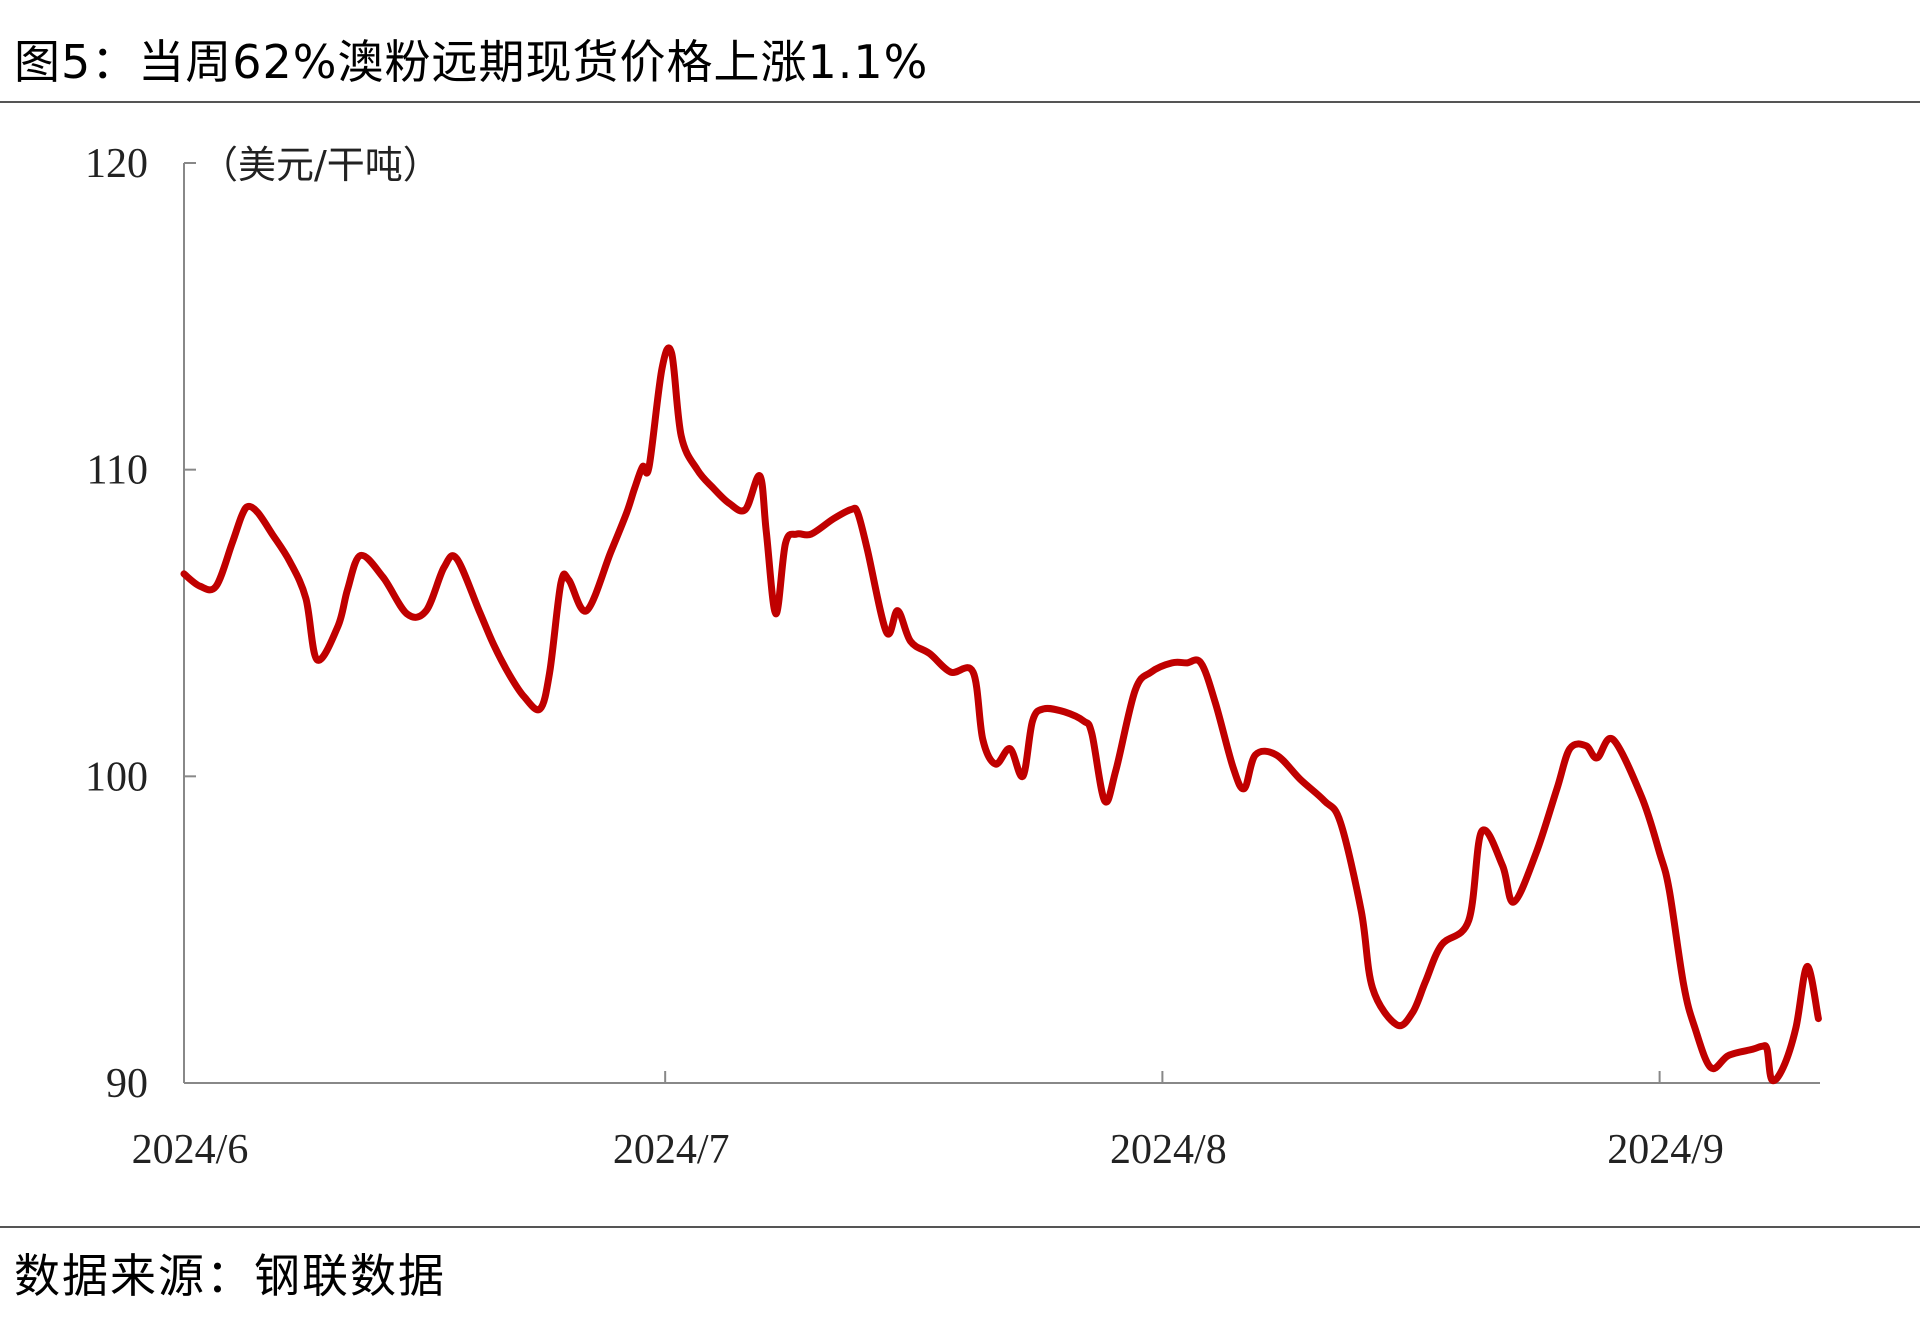  I want to click on x-tick-label: 2024/7, so click(671, 1150).